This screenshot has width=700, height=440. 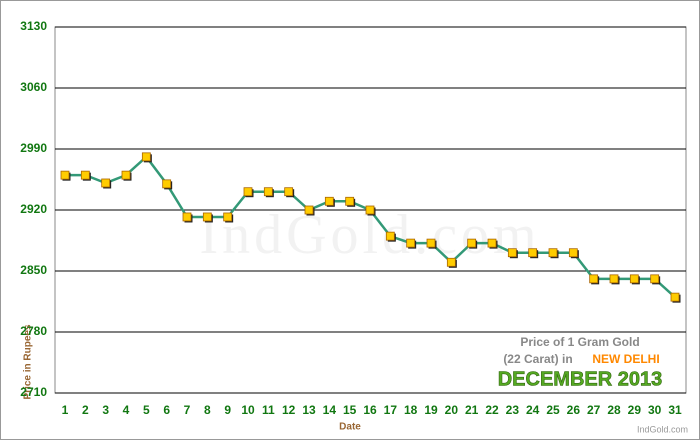 What do you see at coordinates (33, 331) in the screenshot?
I see `y-tick-label: 2780` at bounding box center [33, 331].